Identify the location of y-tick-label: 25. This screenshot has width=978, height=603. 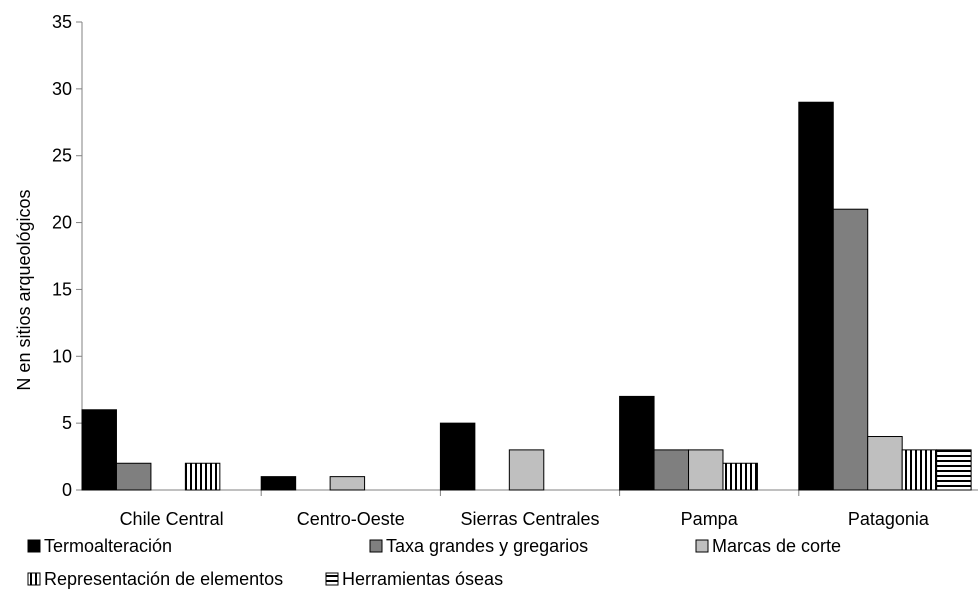
(62, 156).